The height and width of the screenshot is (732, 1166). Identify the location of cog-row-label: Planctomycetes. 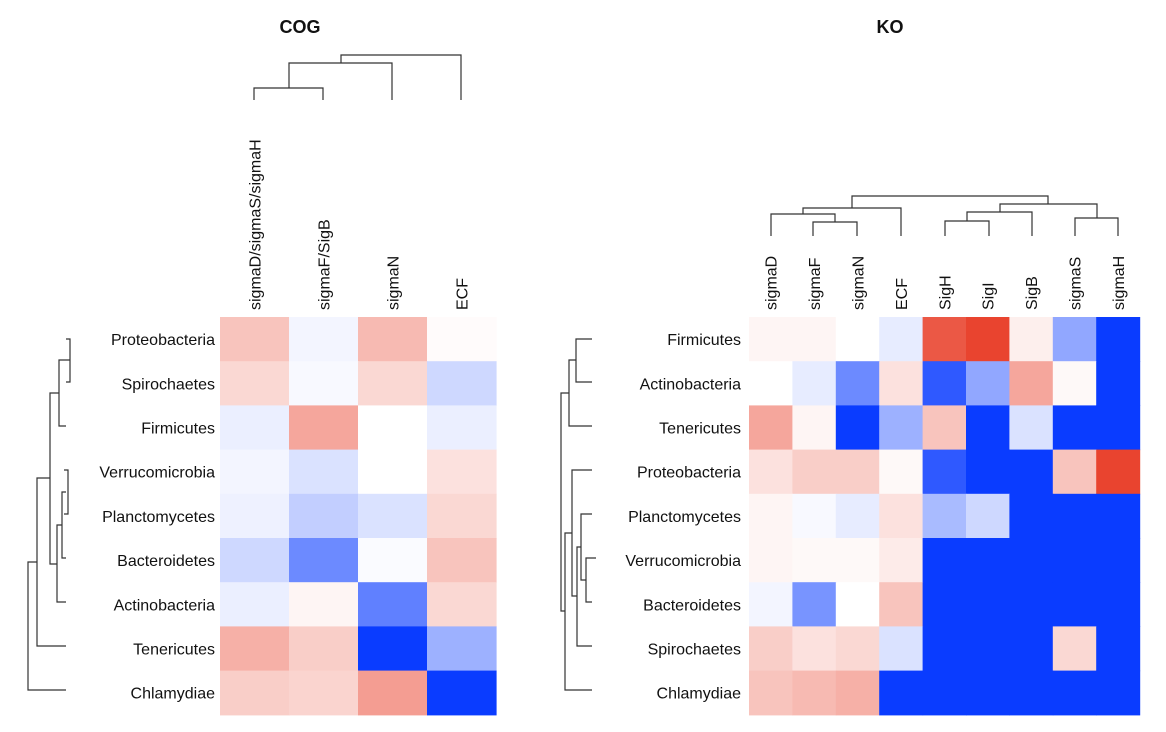
(158, 517).